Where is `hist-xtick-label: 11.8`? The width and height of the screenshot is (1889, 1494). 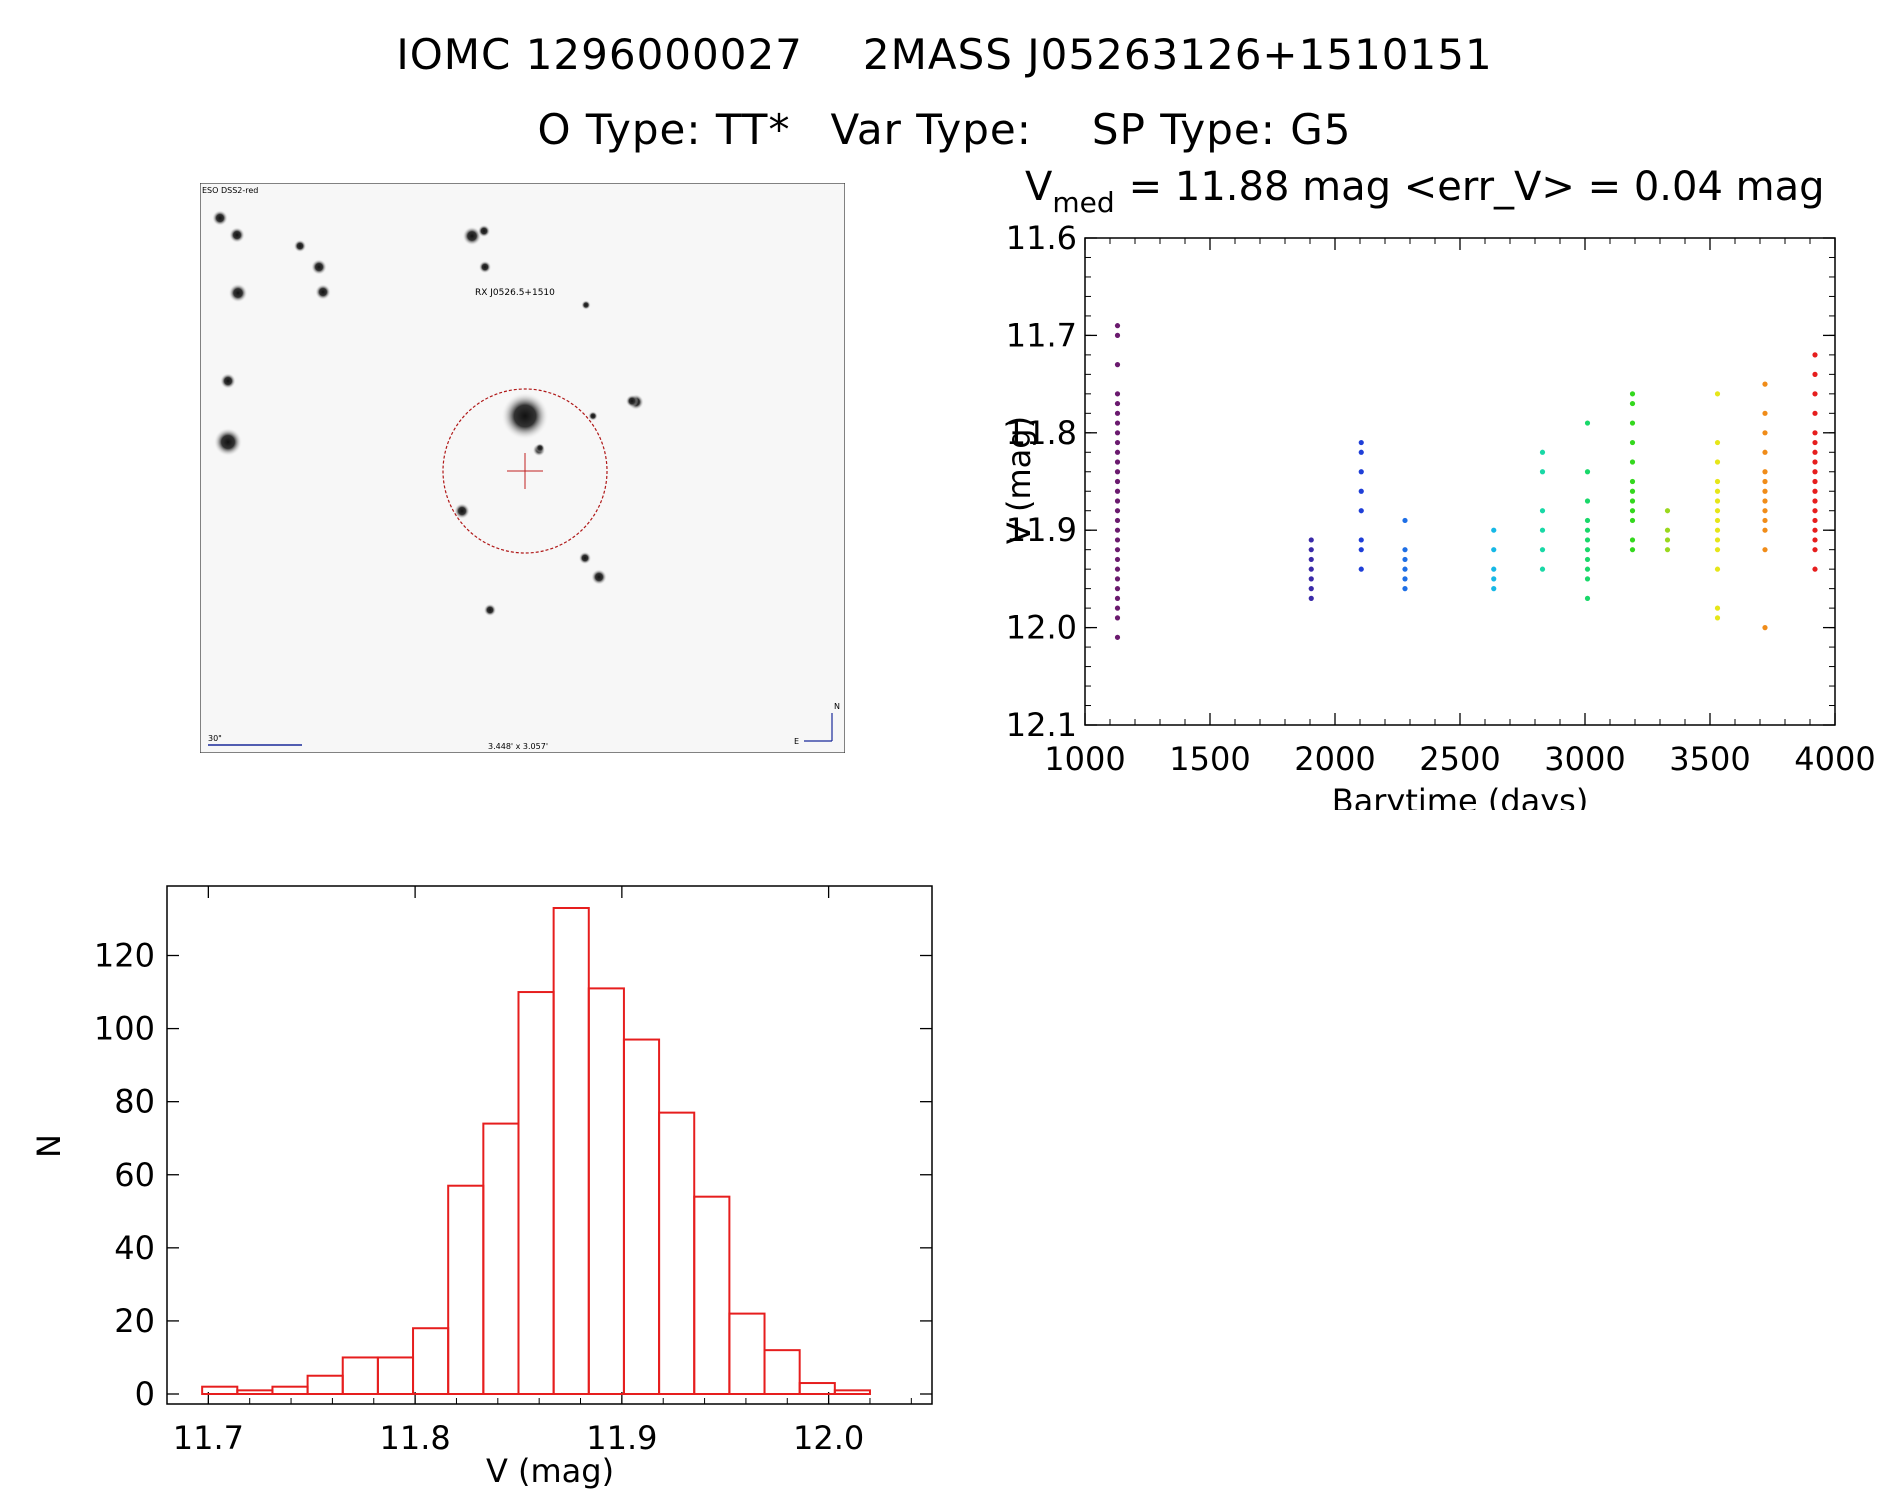 hist-xtick-label: 11.8 is located at coordinates (414, 1438).